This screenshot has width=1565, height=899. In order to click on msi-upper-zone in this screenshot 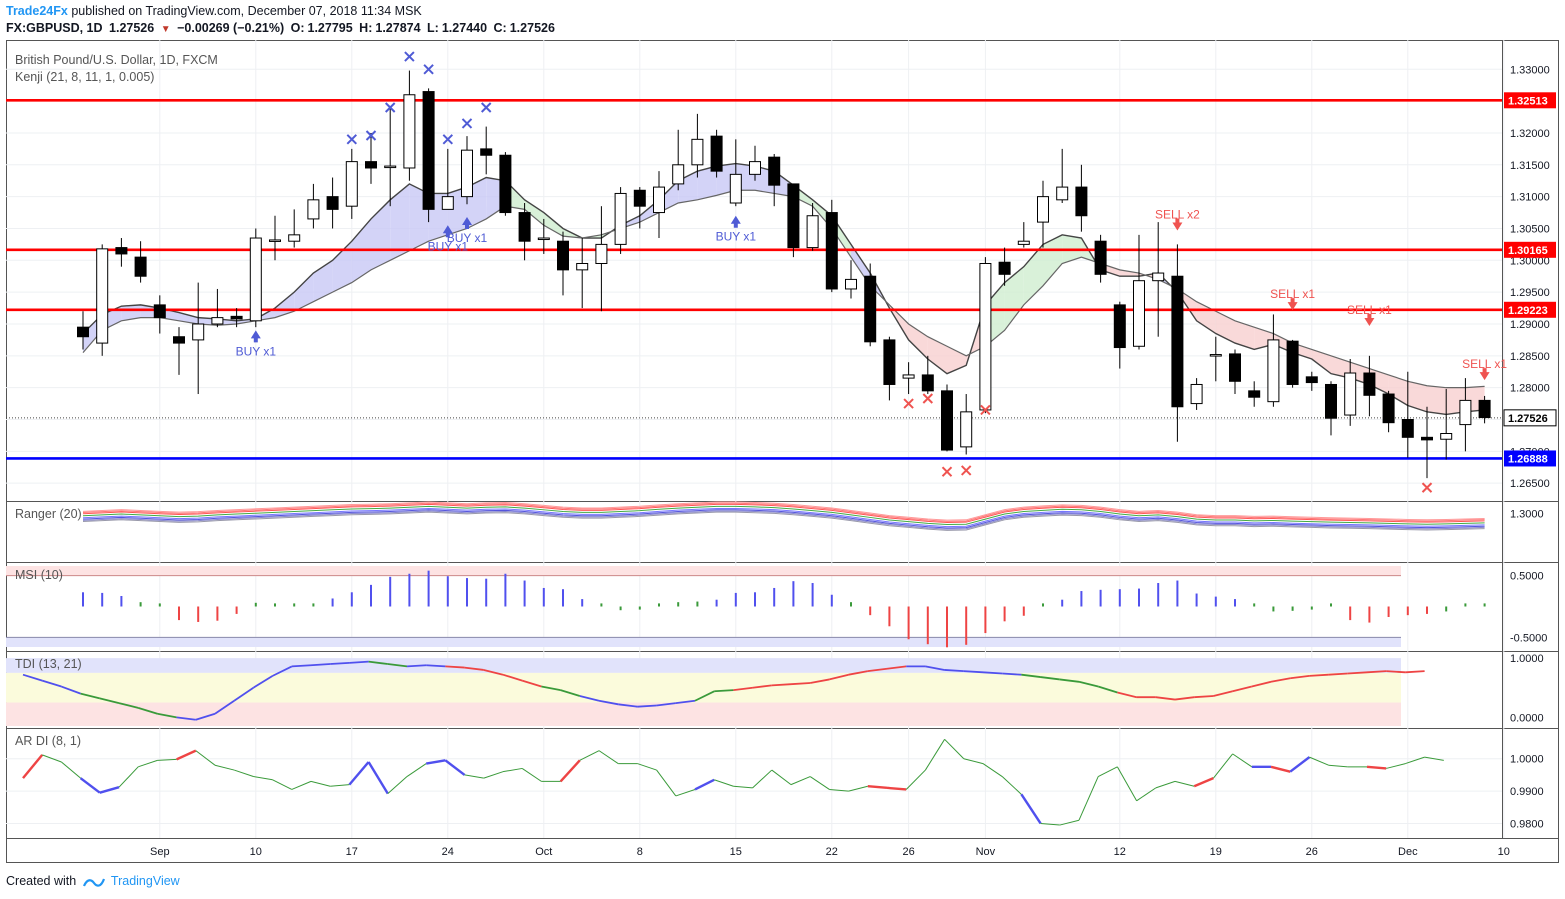, I will do `click(703, 571)`.